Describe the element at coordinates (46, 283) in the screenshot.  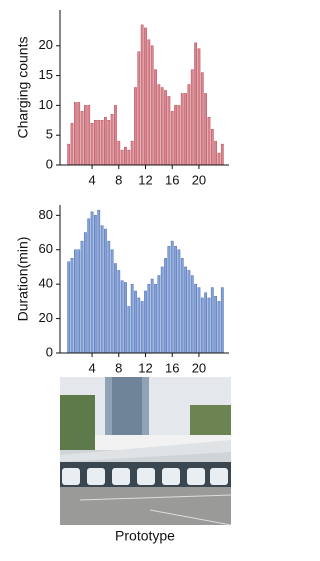
I see `y-tick-label: 40` at that location.